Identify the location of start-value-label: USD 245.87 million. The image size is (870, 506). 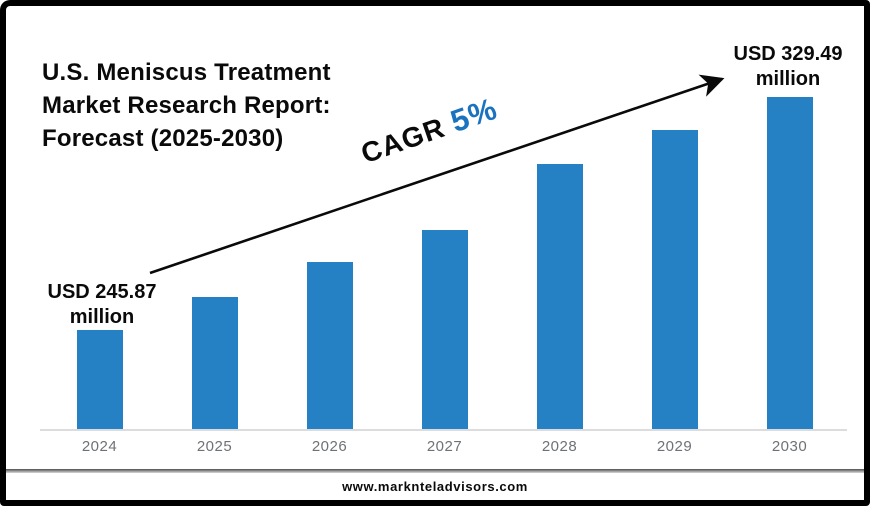
(102, 305).